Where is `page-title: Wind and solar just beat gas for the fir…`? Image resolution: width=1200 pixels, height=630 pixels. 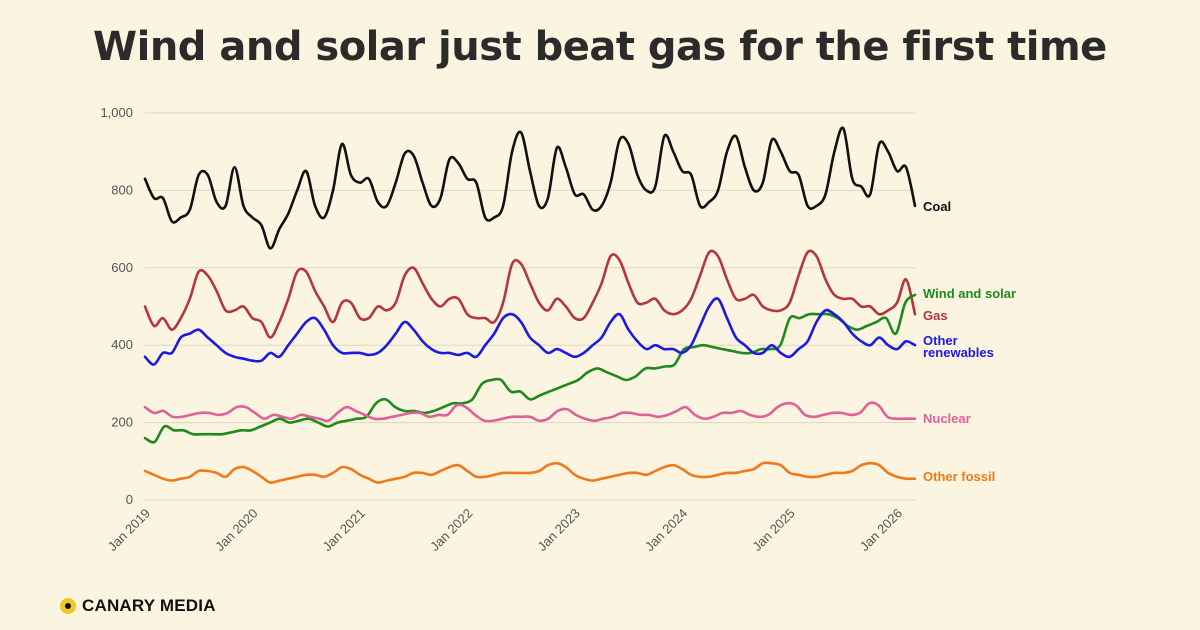 page-title: Wind and solar just beat gas for the fir… is located at coordinates (600, 47).